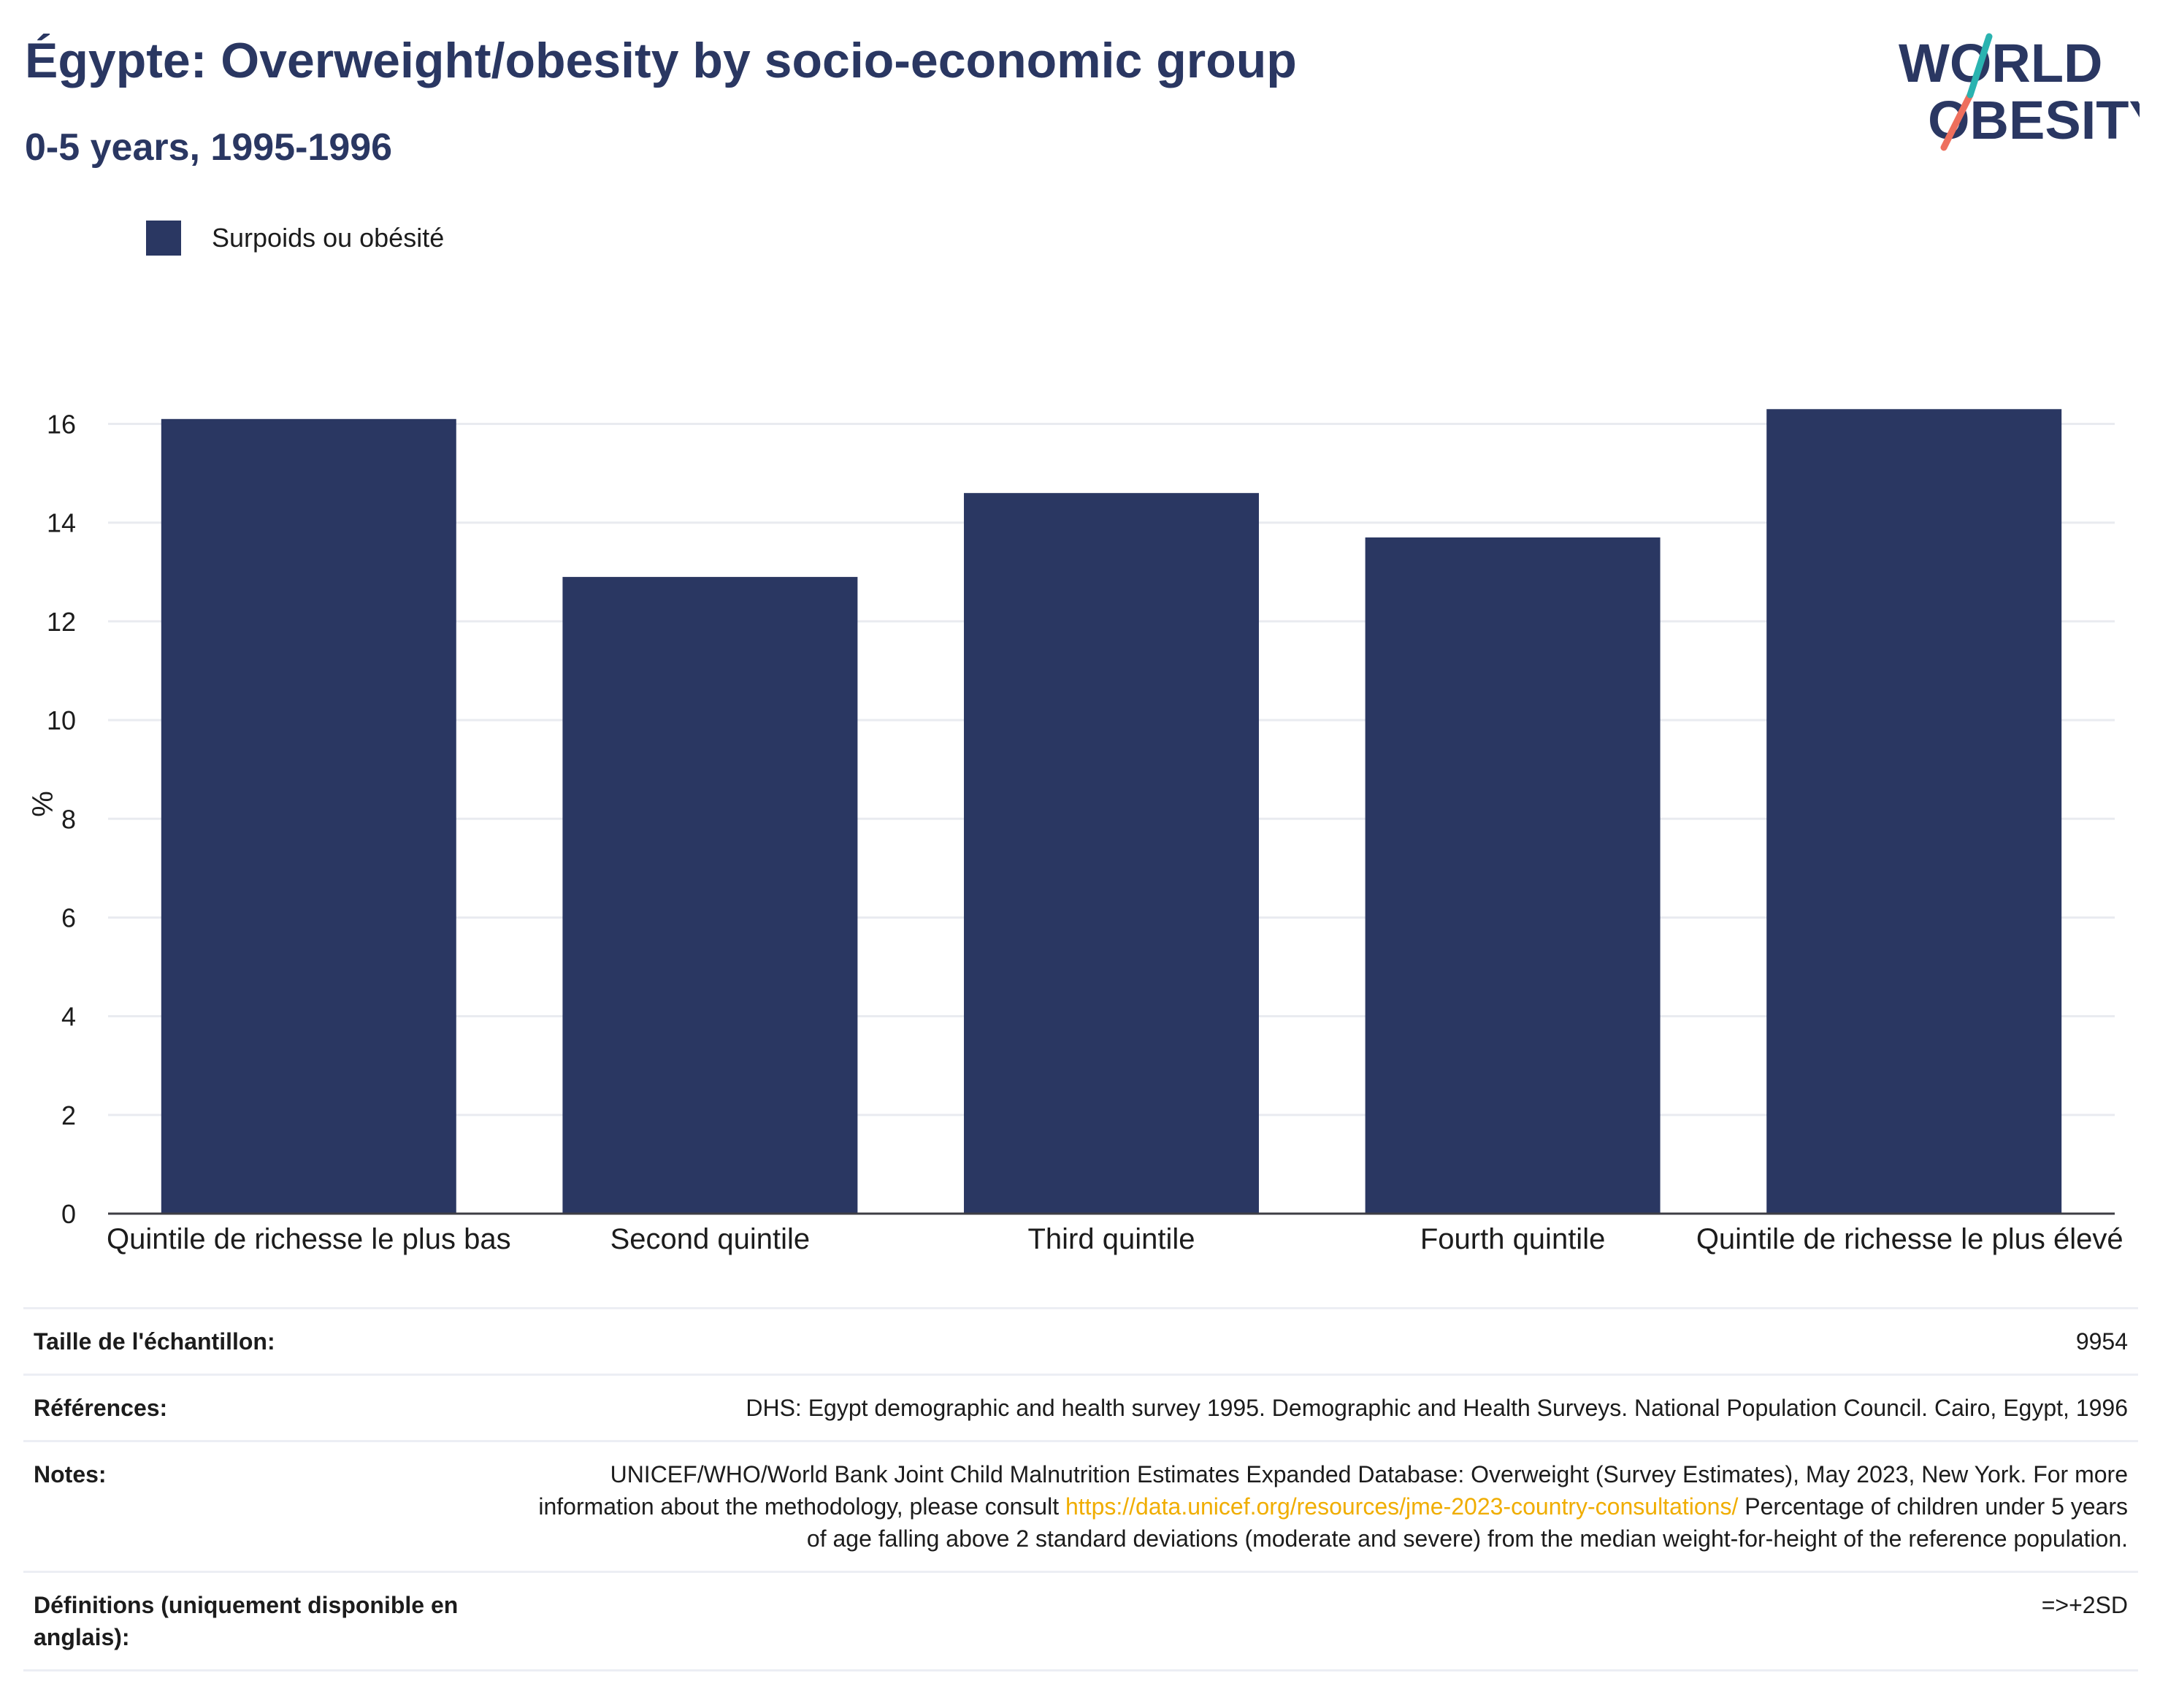 This screenshot has height=1708, width=2160. Describe the element at coordinates (101, 1408) in the screenshot. I see `meta-key: Références:` at that location.